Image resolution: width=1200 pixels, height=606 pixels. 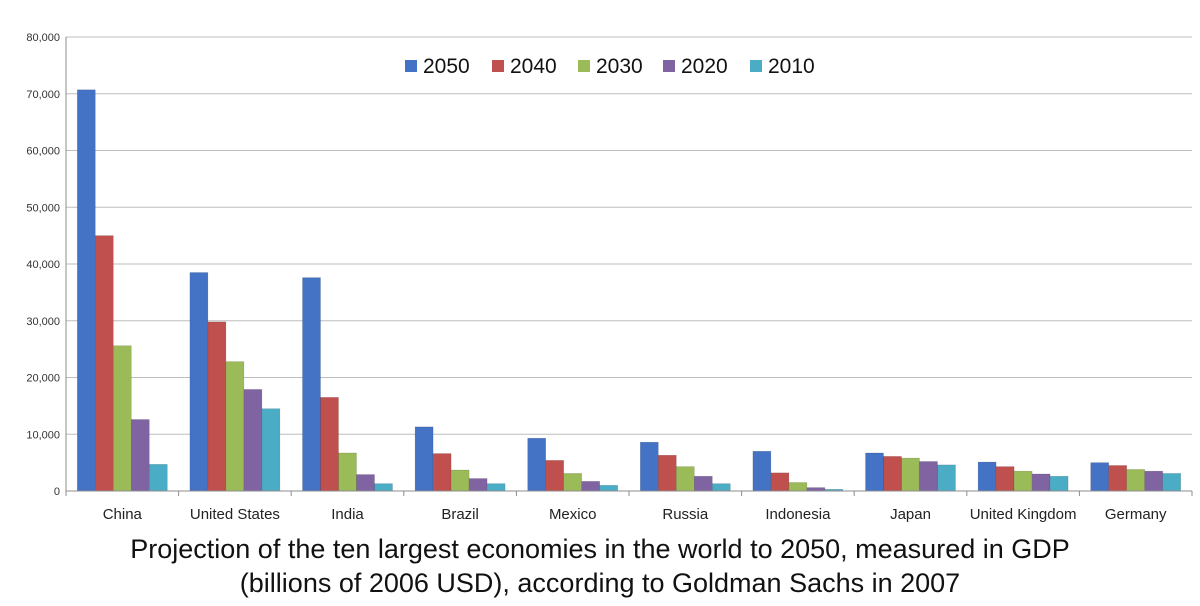 What do you see at coordinates (347, 472) in the screenshot?
I see `bar-india-2030` at bounding box center [347, 472].